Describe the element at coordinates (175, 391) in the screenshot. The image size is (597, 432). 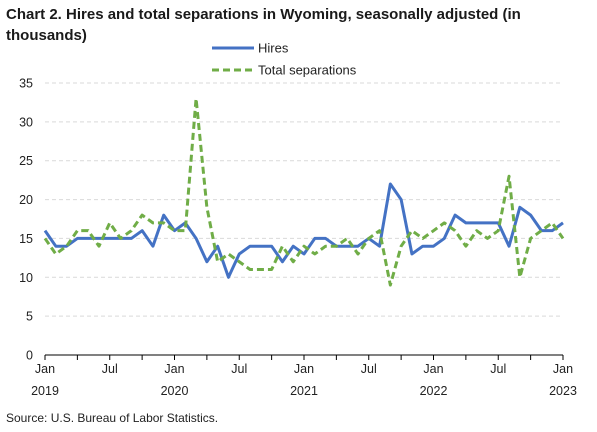
I see `x-tick-label-year: 2020` at that location.